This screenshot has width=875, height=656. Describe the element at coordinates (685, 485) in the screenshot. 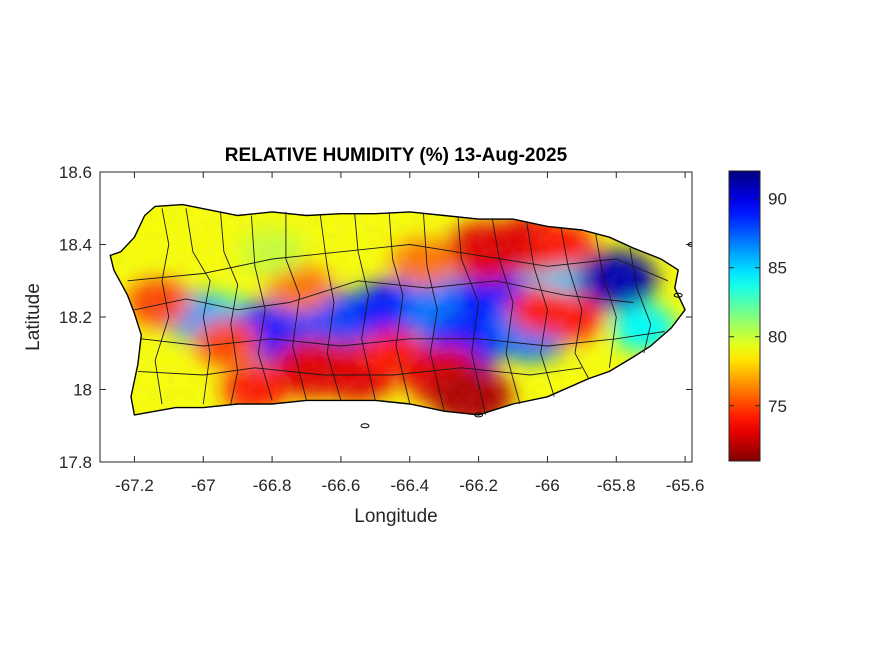

I see `x-tick-label: -65.6` at that location.